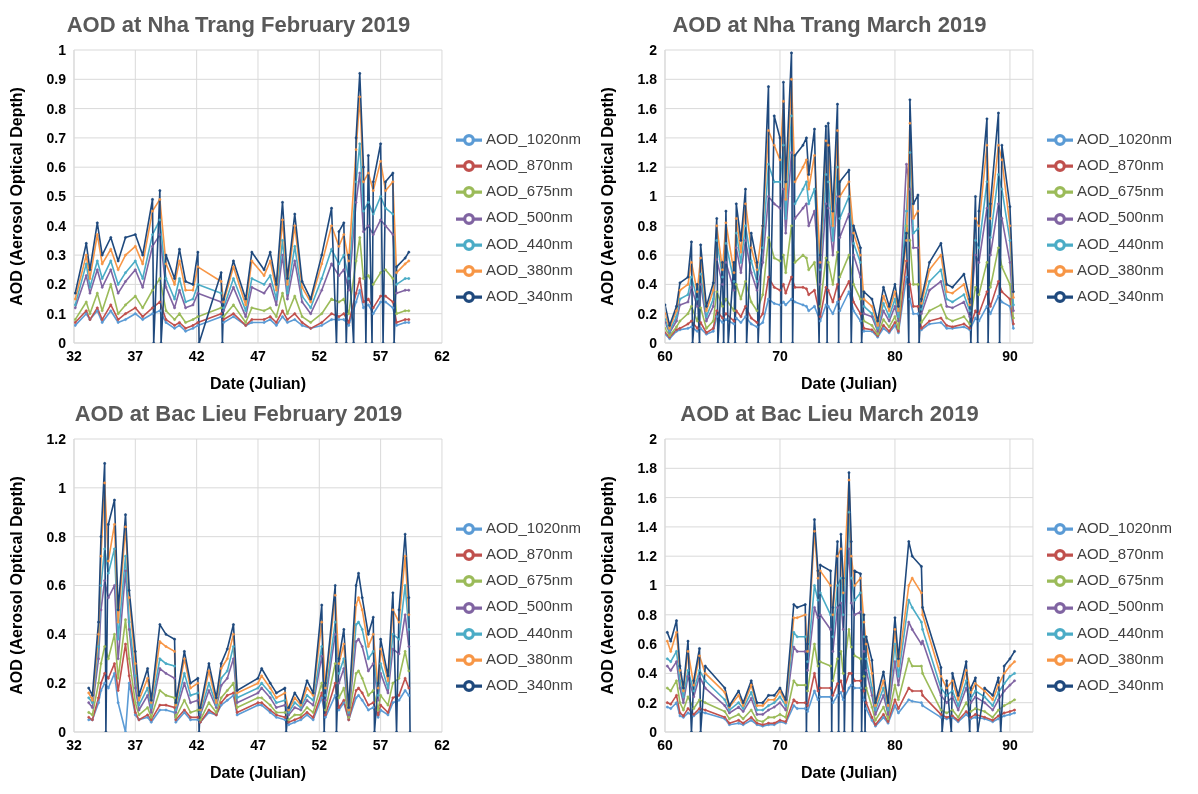 The width and height of the screenshot is (1198, 794). I want to click on y-tick-label: 0.5, so click(56, 196).